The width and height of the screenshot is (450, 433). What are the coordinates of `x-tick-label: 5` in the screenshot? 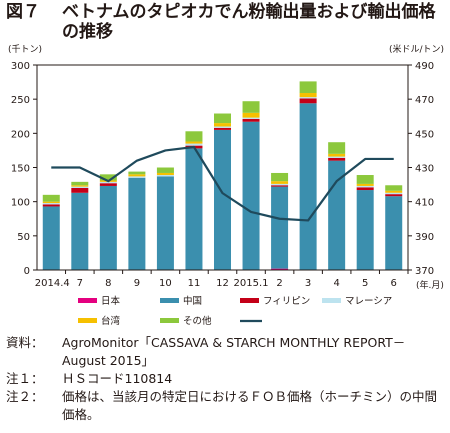 It's located at (365, 283).